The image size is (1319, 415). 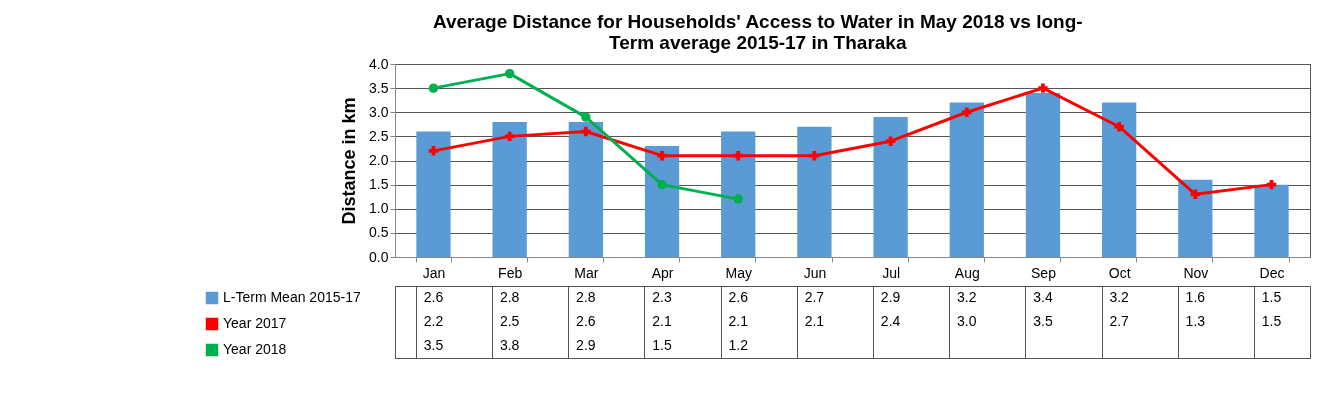 I want to click on data-label: 2.3, so click(x=662, y=297).